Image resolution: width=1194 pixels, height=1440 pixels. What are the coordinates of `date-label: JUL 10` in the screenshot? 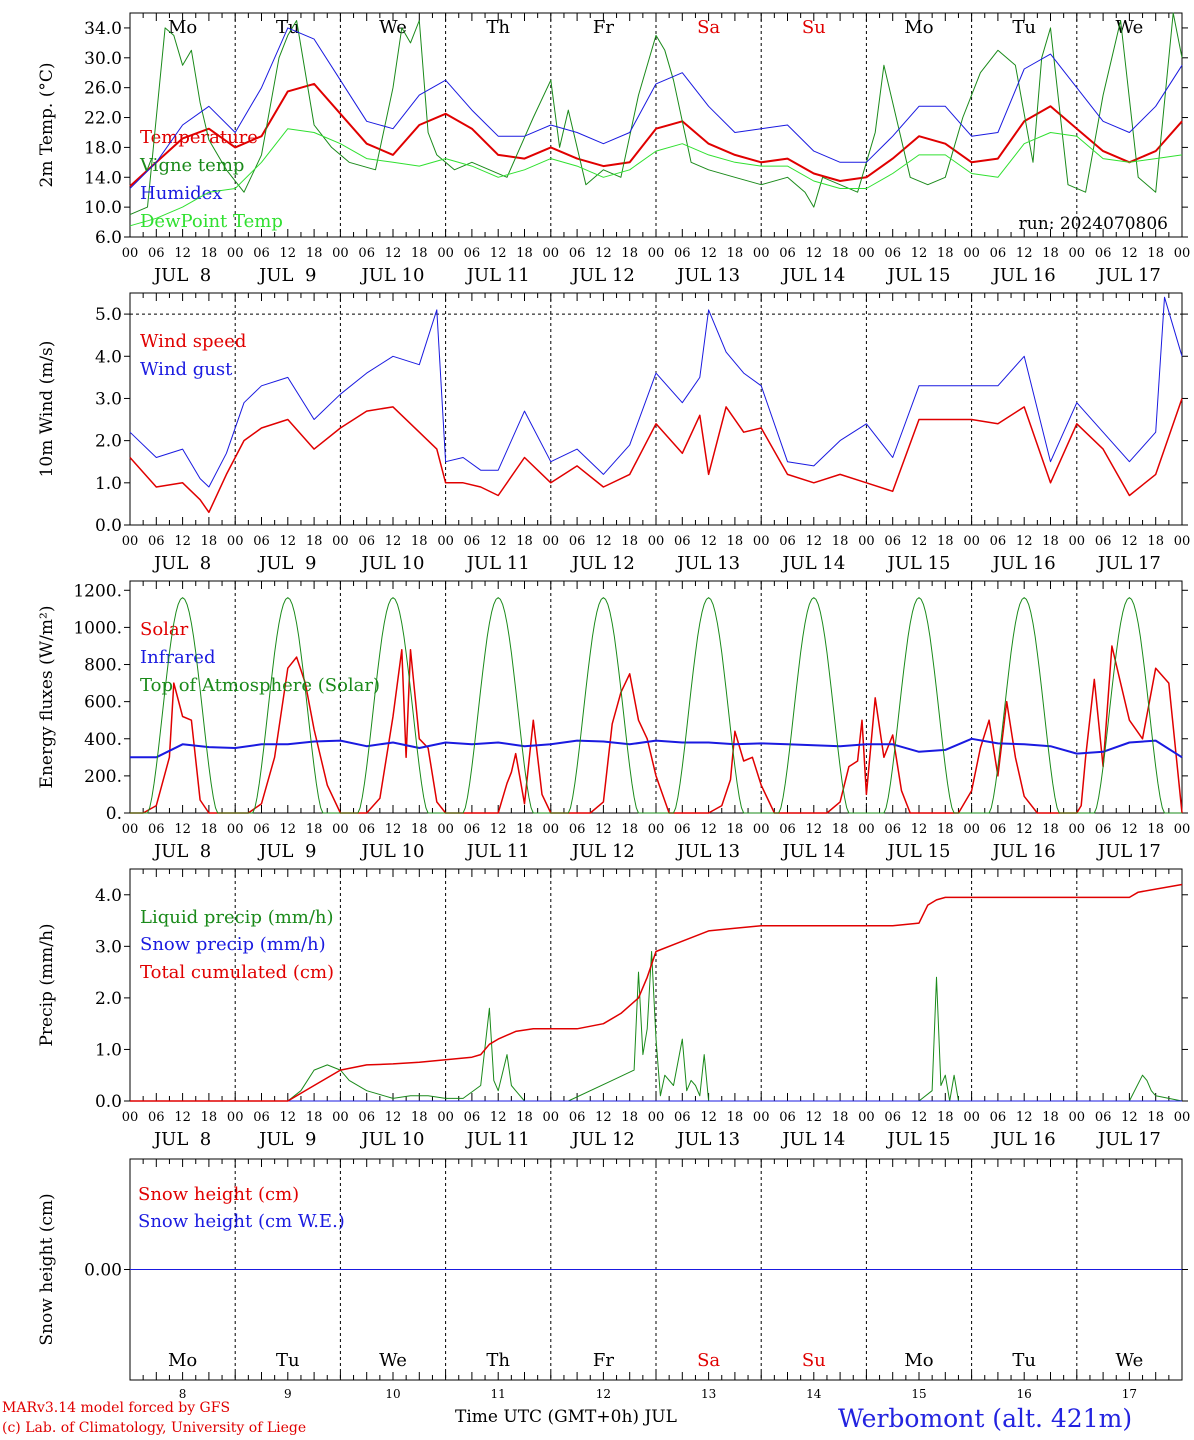 It's located at (392, 1139).